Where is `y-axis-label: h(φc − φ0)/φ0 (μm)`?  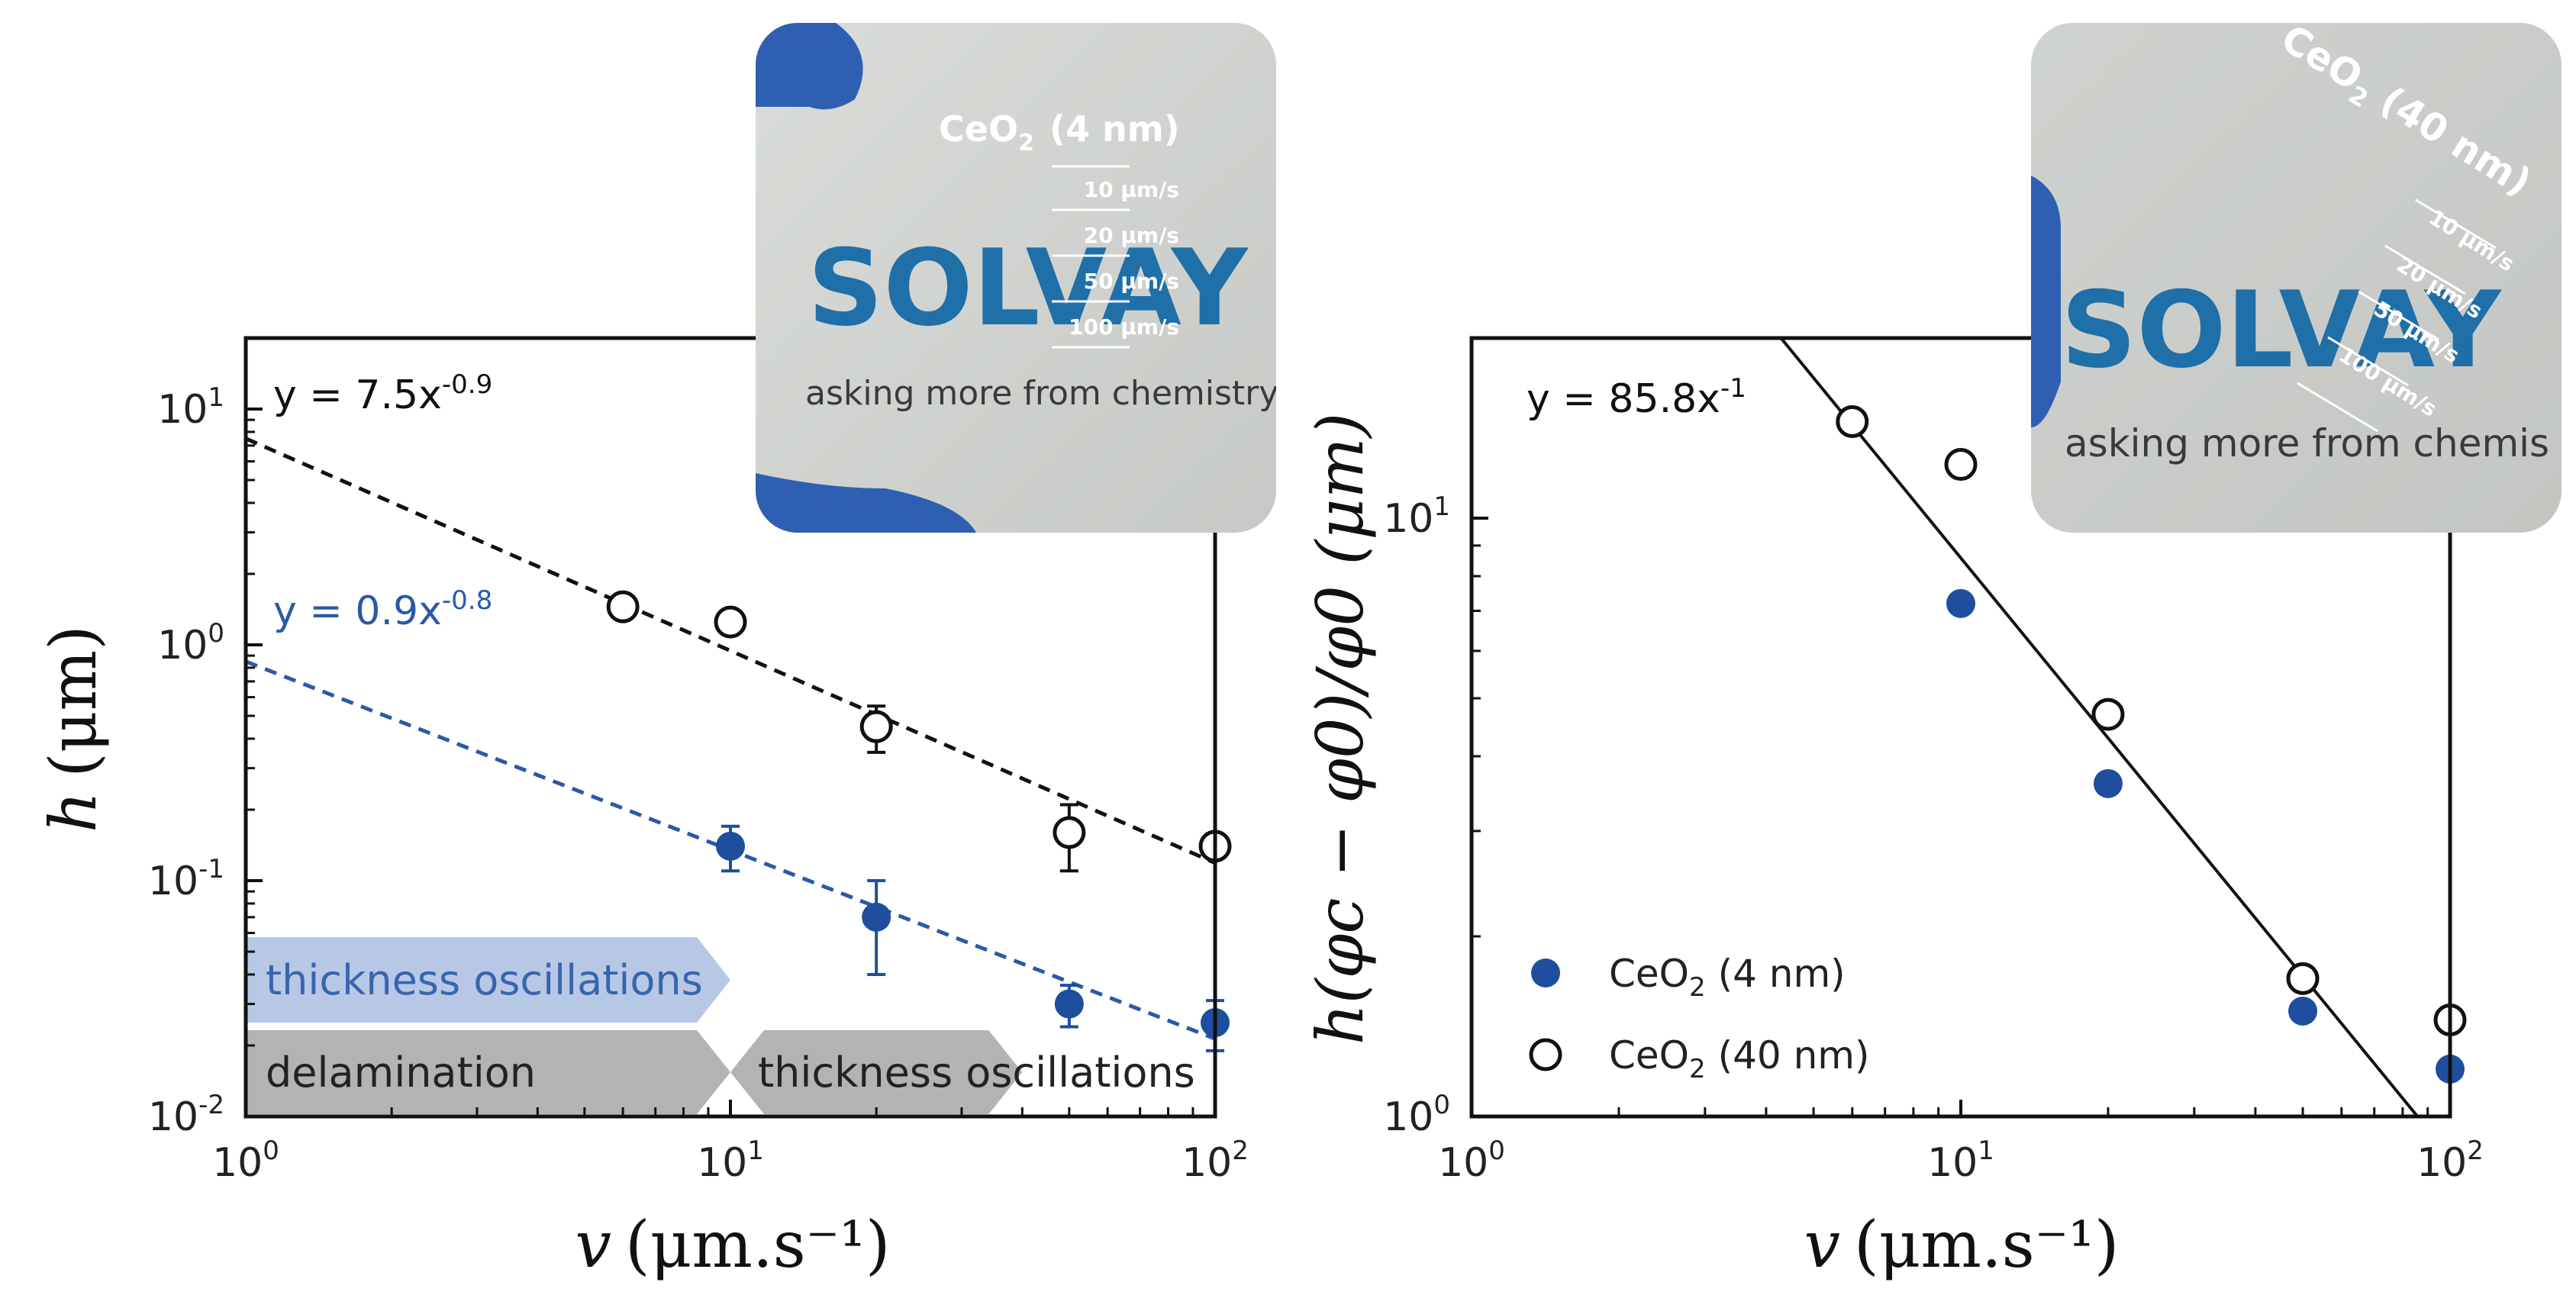
y-axis-label: h(φc − φ0)/φ0 (μm) is located at coordinates (1341, 729).